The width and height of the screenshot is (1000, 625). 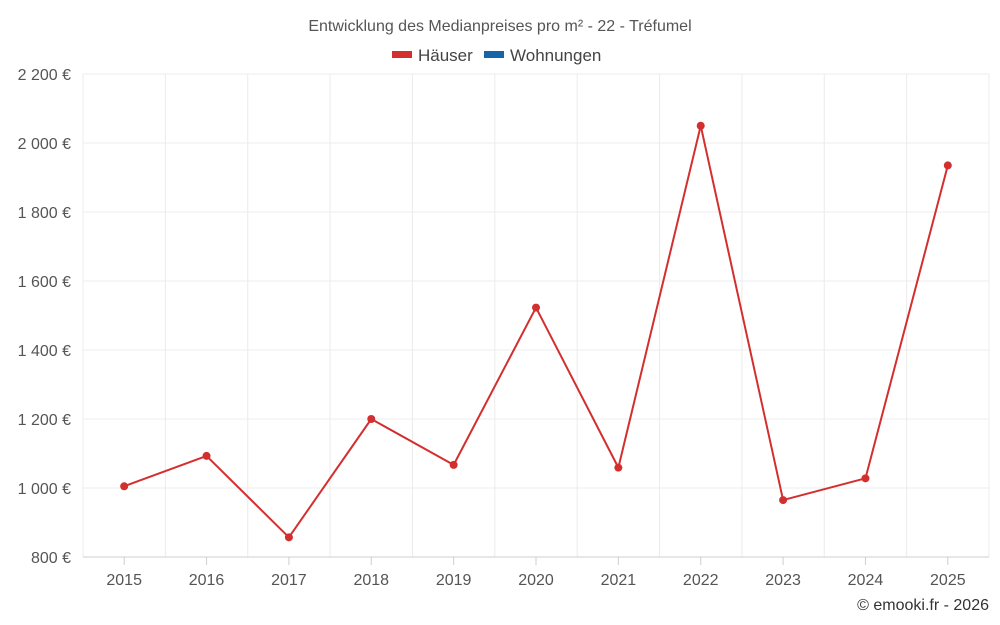 What do you see at coordinates (44, 282) in the screenshot?
I see `y-tick-label: 1 600 €` at bounding box center [44, 282].